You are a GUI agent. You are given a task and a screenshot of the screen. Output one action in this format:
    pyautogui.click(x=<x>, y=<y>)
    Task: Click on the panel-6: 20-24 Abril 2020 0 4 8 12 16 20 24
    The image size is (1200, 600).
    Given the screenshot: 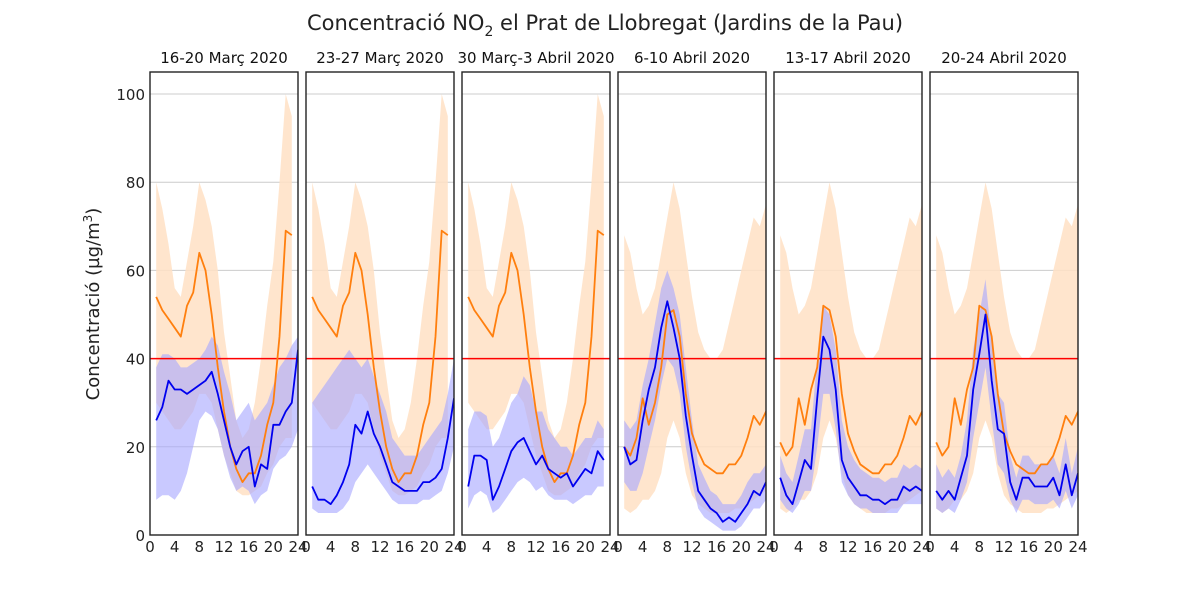 What is the action you would take?
    pyautogui.click(x=1006, y=302)
    